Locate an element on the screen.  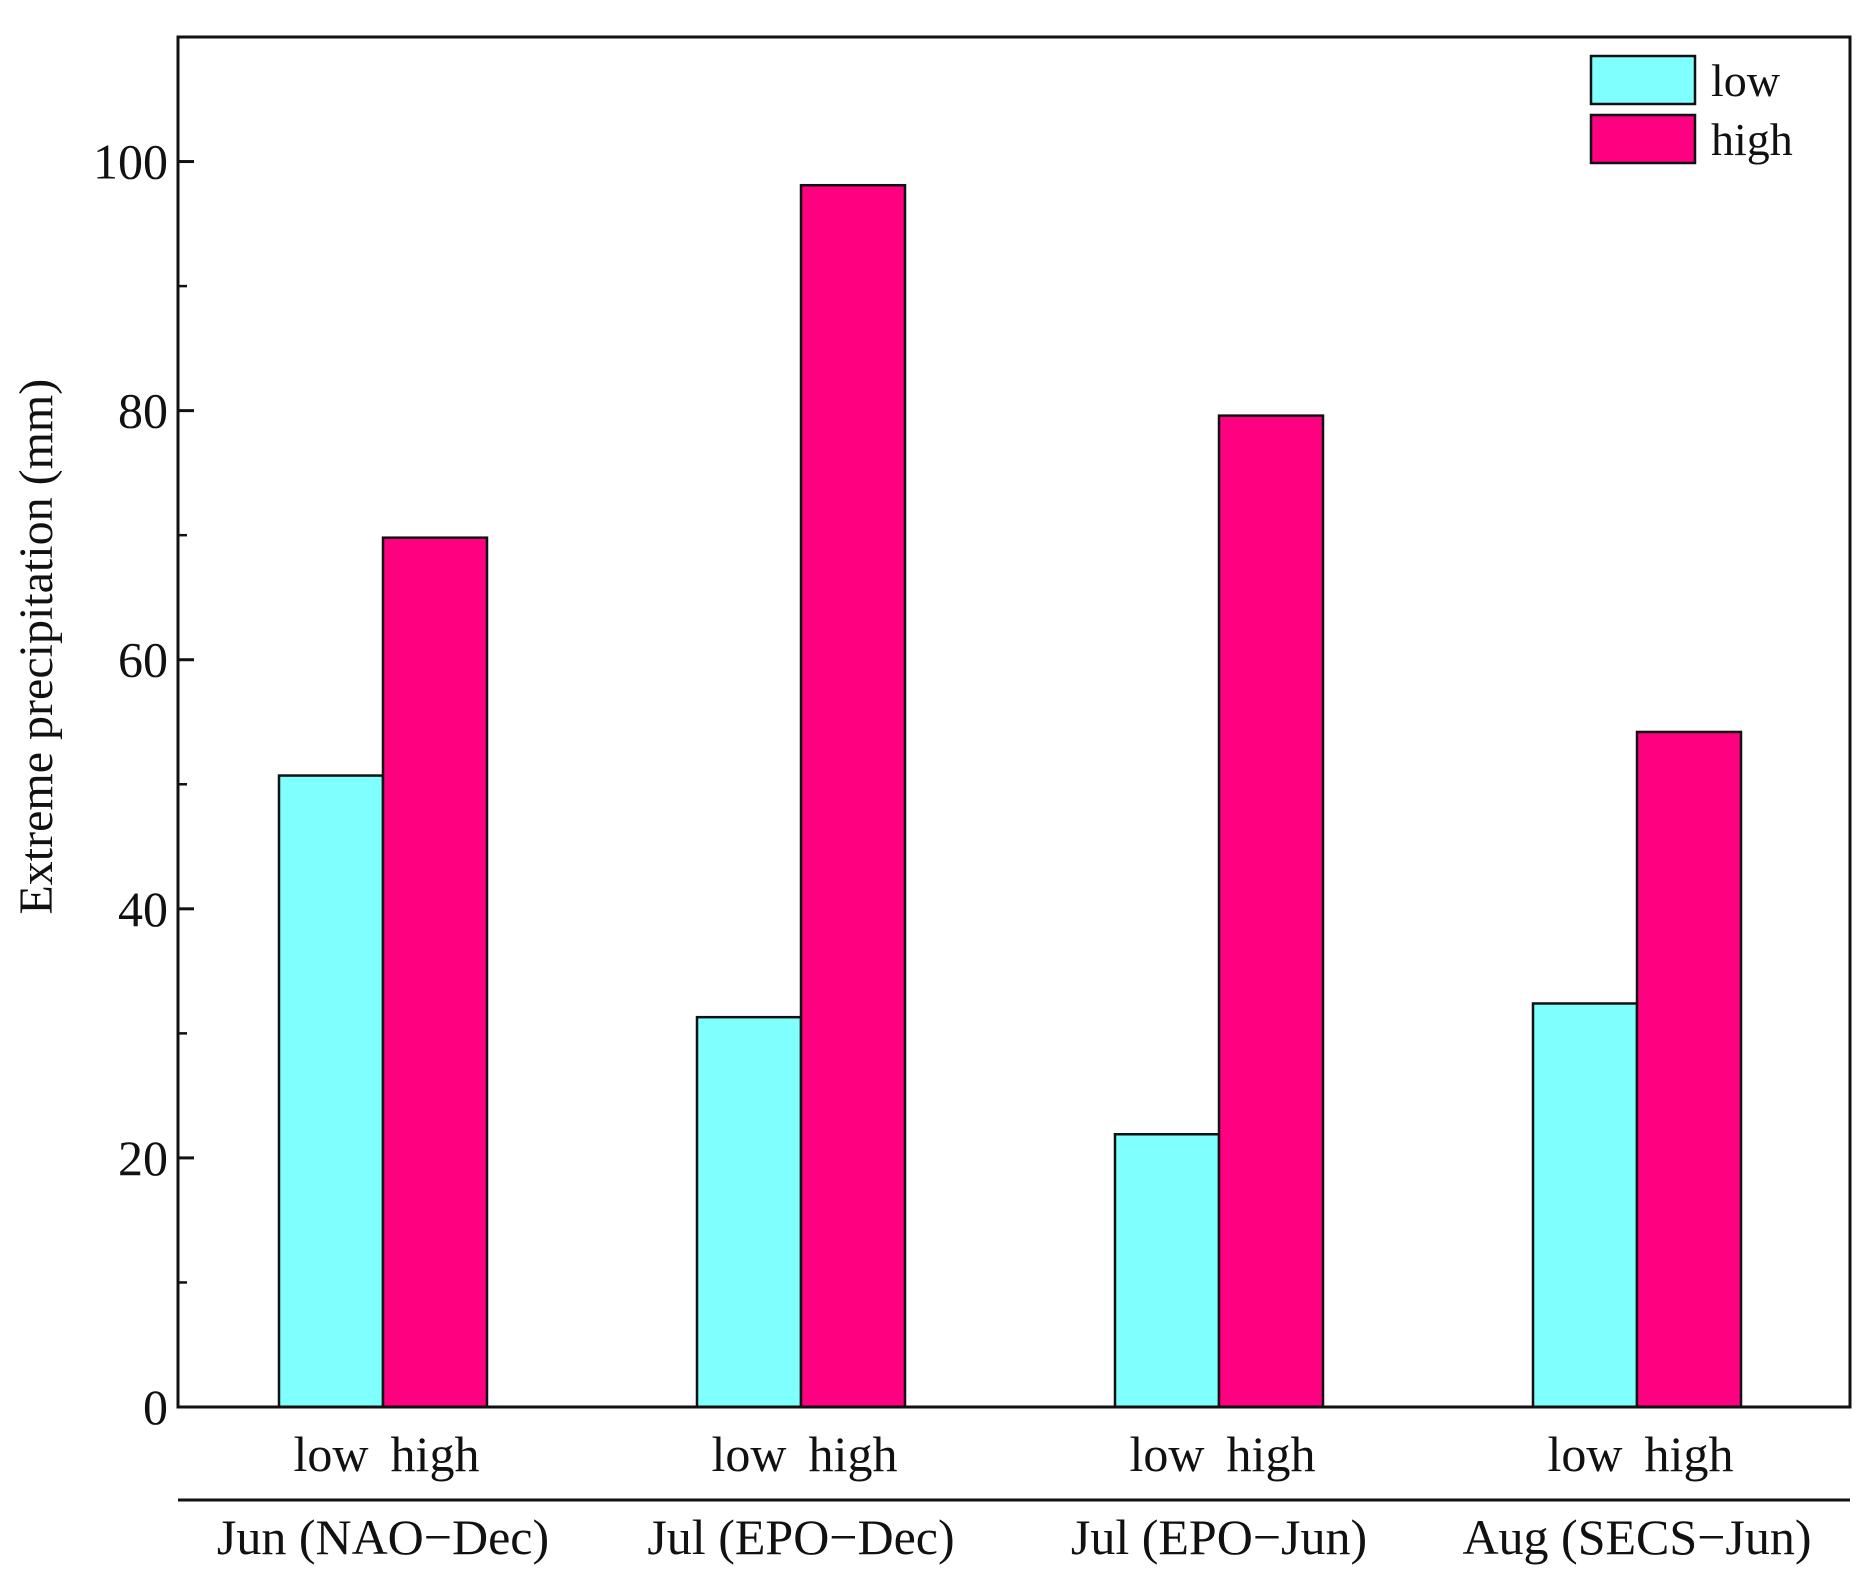
y-axis-title: Extreme precipitation (mm) is located at coordinates (36, 647).